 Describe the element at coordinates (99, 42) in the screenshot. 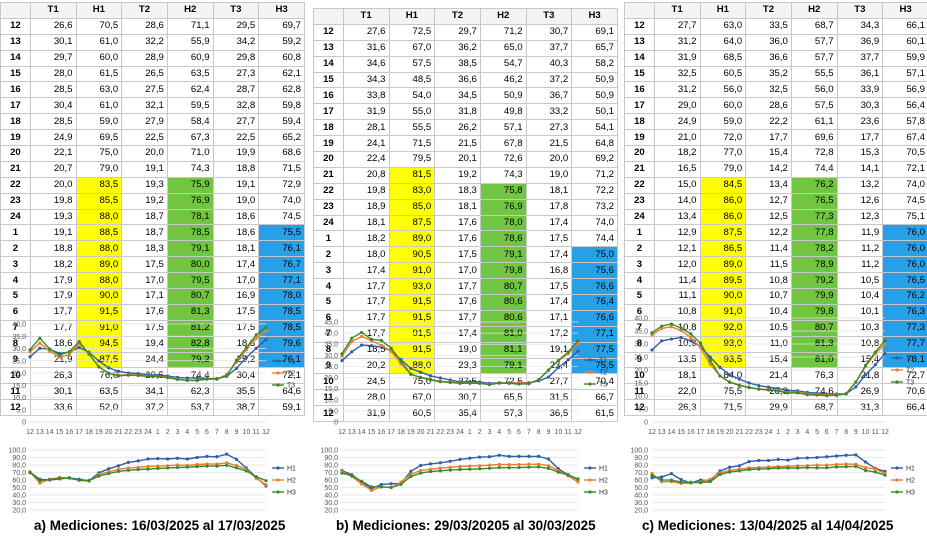

I see `value-cell: 61,0` at that location.